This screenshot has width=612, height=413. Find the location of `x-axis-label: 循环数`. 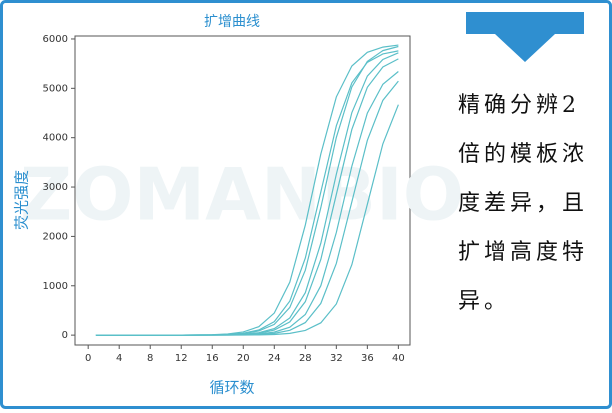

x-axis-label: 循环数 is located at coordinates (231, 388).